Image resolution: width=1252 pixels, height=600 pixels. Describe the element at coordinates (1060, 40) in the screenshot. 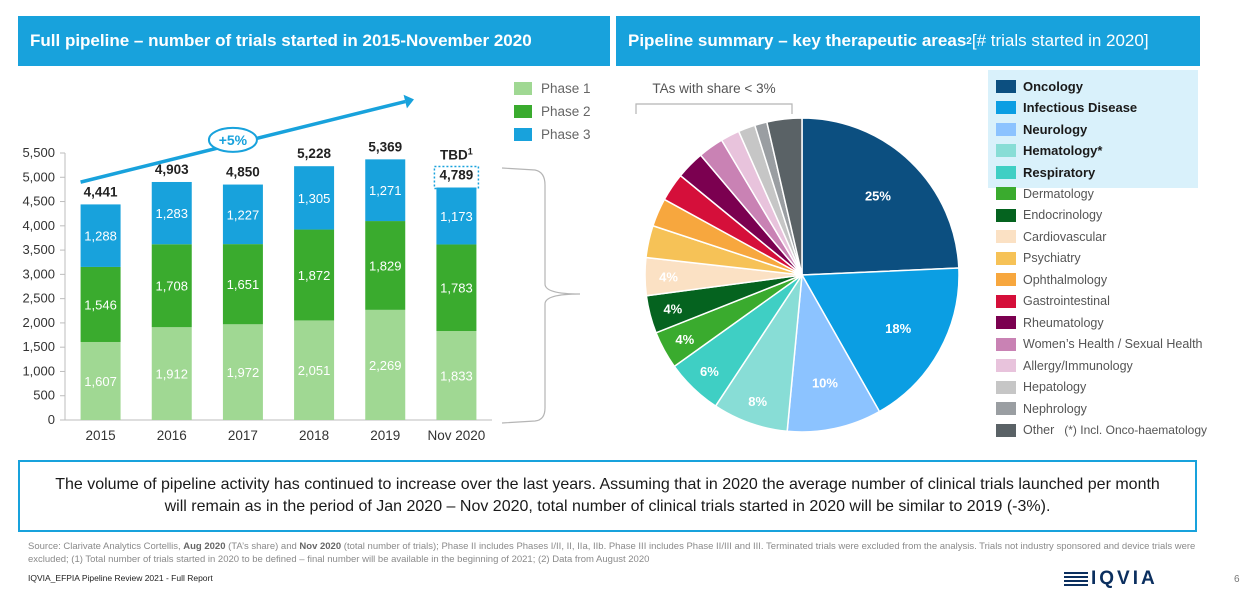

I see `right-panel-title-suffix: [# trials started in 2020]` at that location.